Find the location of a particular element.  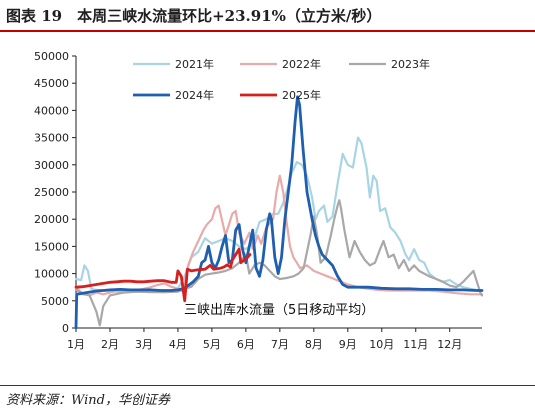

x-tick-label: 3月 is located at coordinates (144, 344).